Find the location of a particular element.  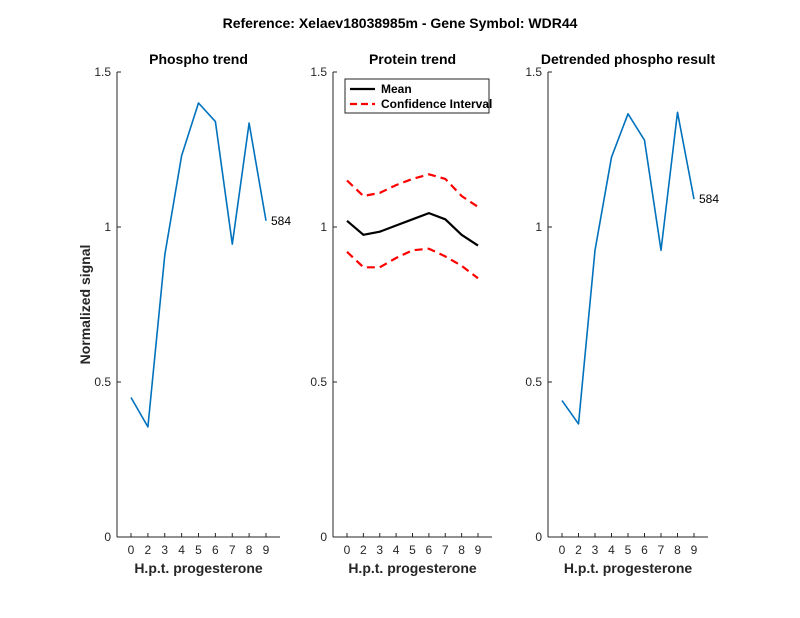

legend-label: Mean is located at coordinates (396, 89).